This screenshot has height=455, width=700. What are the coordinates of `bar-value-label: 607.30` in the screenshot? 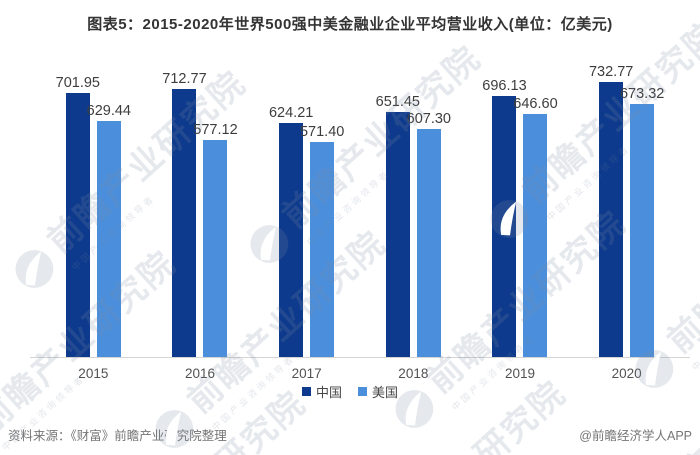 It's located at (429, 118).